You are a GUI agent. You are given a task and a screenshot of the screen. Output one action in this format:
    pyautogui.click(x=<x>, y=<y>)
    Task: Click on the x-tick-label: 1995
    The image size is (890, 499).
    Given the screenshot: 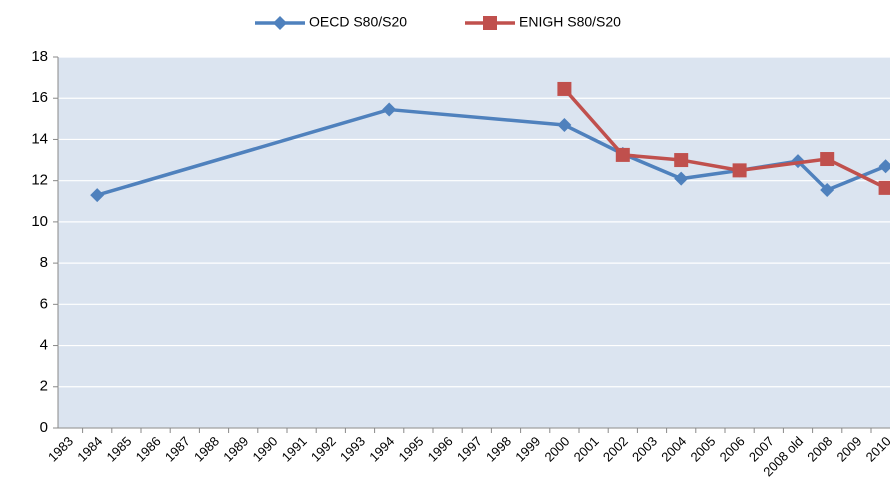 What is the action you would take?
    pyautogui.click(x=410, y=449)
    